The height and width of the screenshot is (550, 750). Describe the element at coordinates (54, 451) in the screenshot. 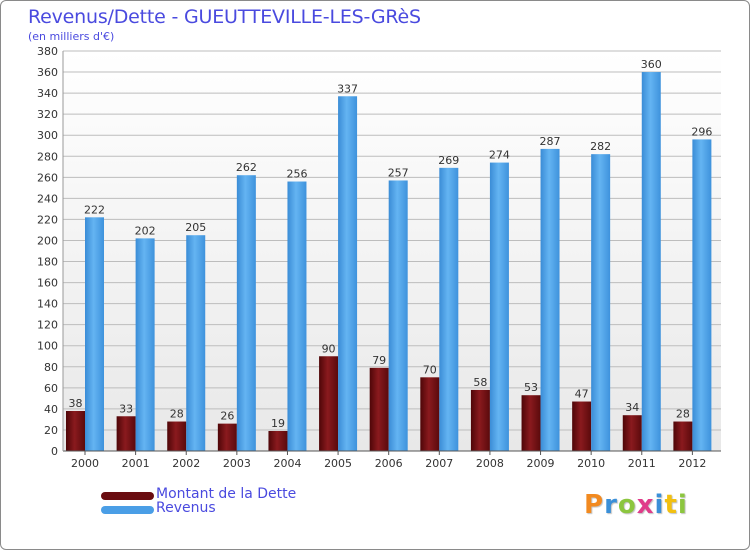

I see `y-tick-label: 0` at that location.